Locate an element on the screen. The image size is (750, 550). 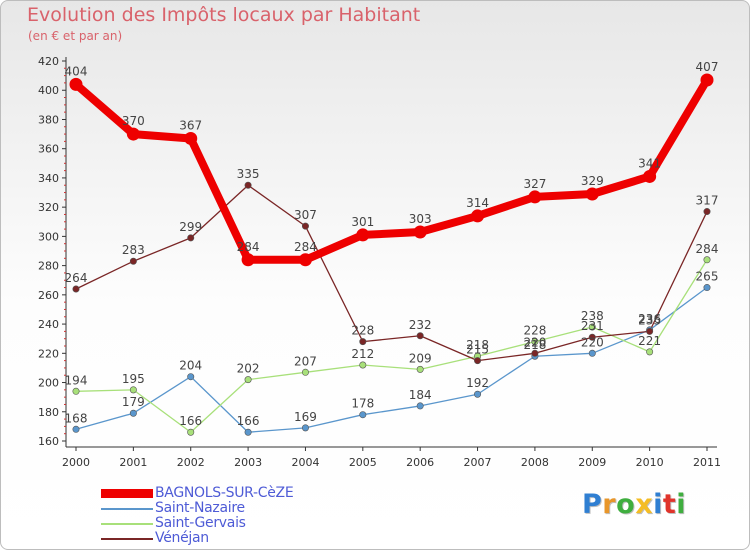
y-tick-label: 320 is located at coordinates (48, 207).